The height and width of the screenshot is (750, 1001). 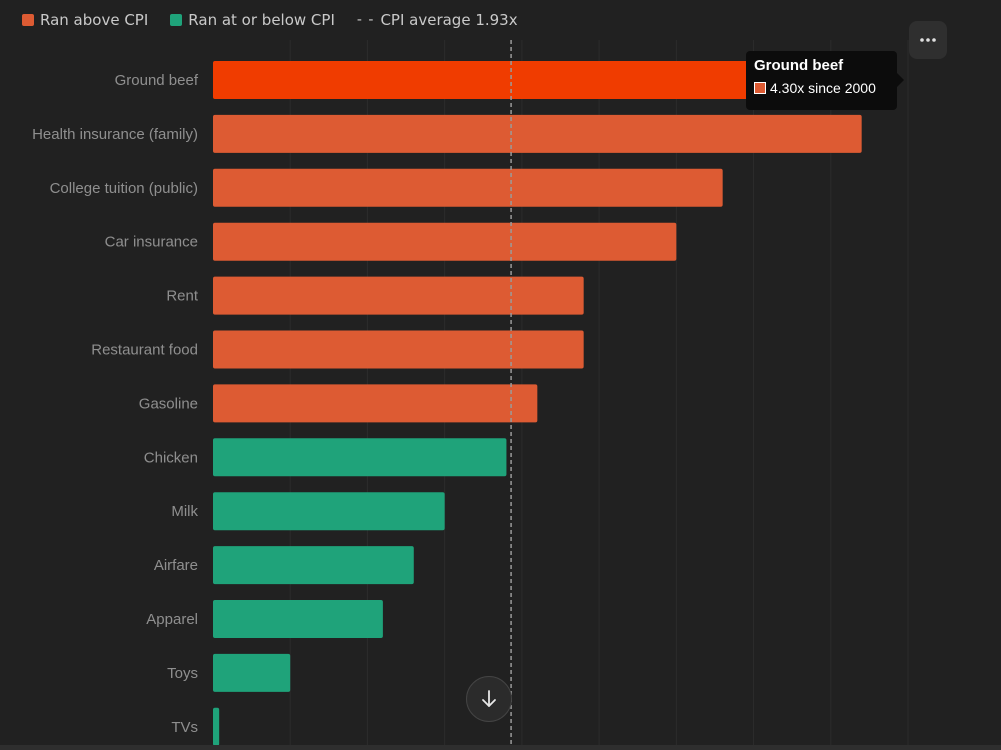 What do you see at coordinates (182, 296) in the screenshot?
I see `category-label: Rent` at bounding box center [182, 296].